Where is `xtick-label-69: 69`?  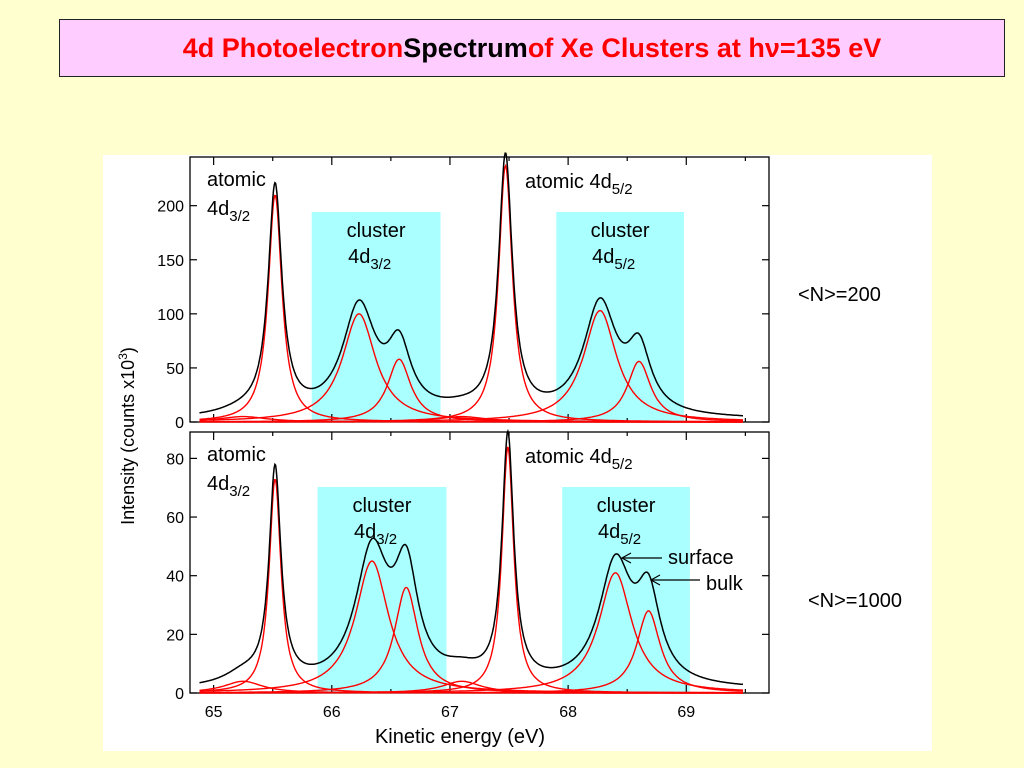 xtick-label-69: 69 is located at coordinates (686, 712).